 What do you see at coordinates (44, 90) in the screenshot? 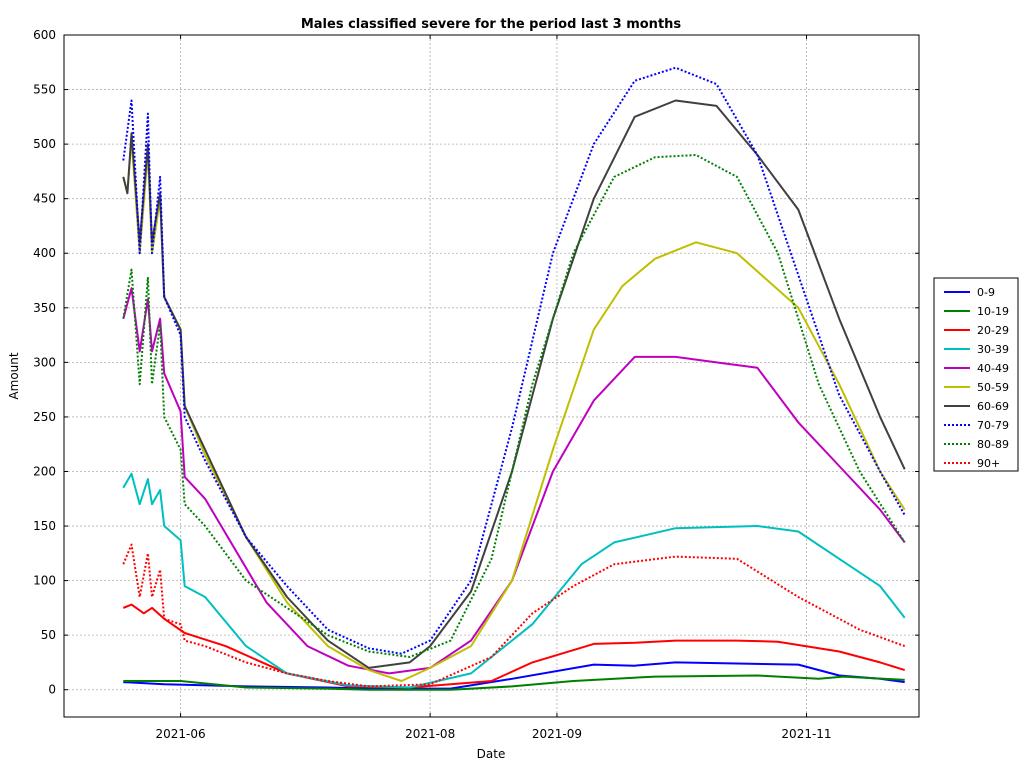
I see `y-tick-label: 550` at bounding box center [44, 90].